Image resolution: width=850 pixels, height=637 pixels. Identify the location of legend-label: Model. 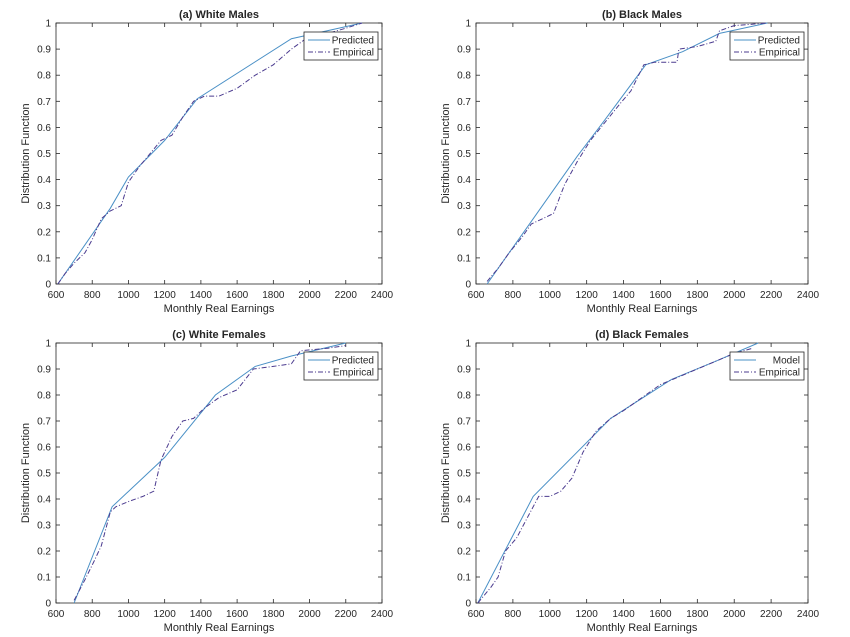
(786, 361).